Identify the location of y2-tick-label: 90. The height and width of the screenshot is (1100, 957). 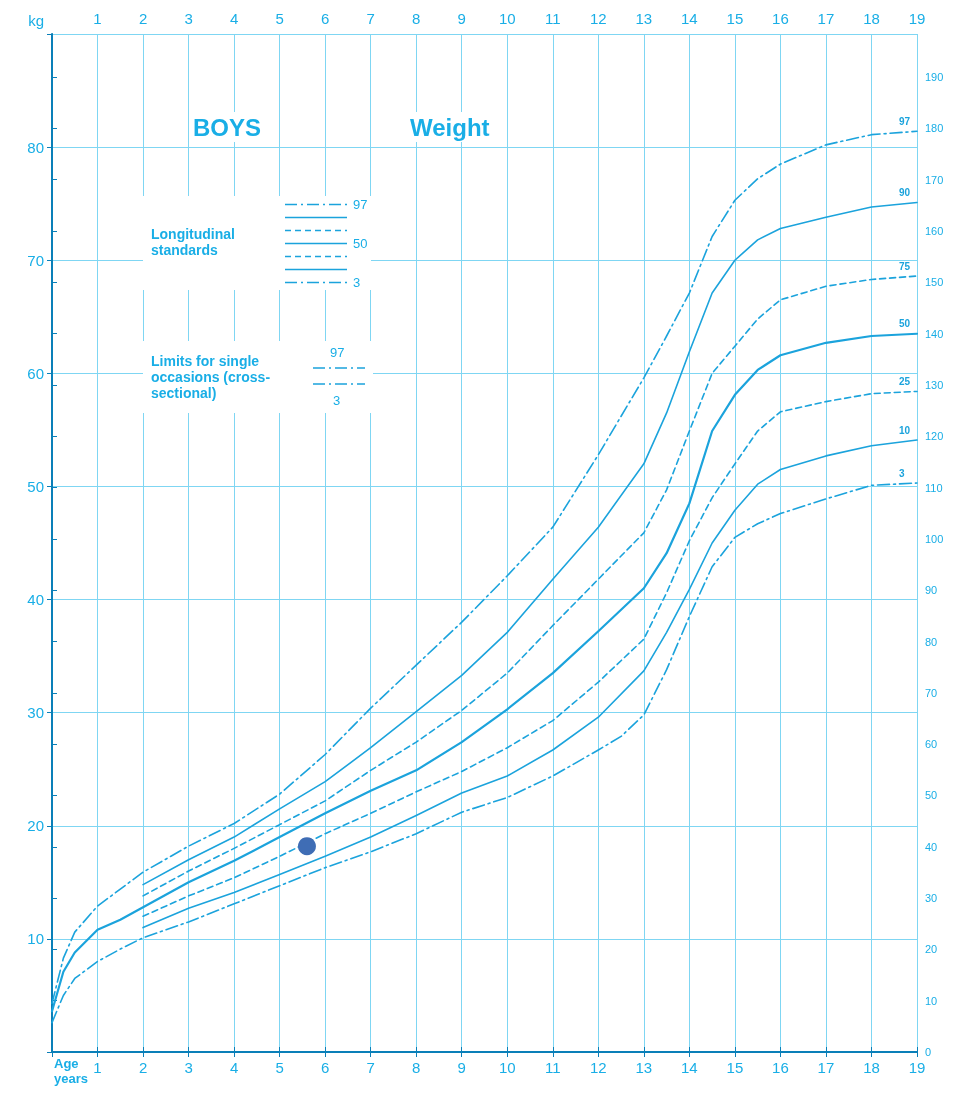
(931, 590).